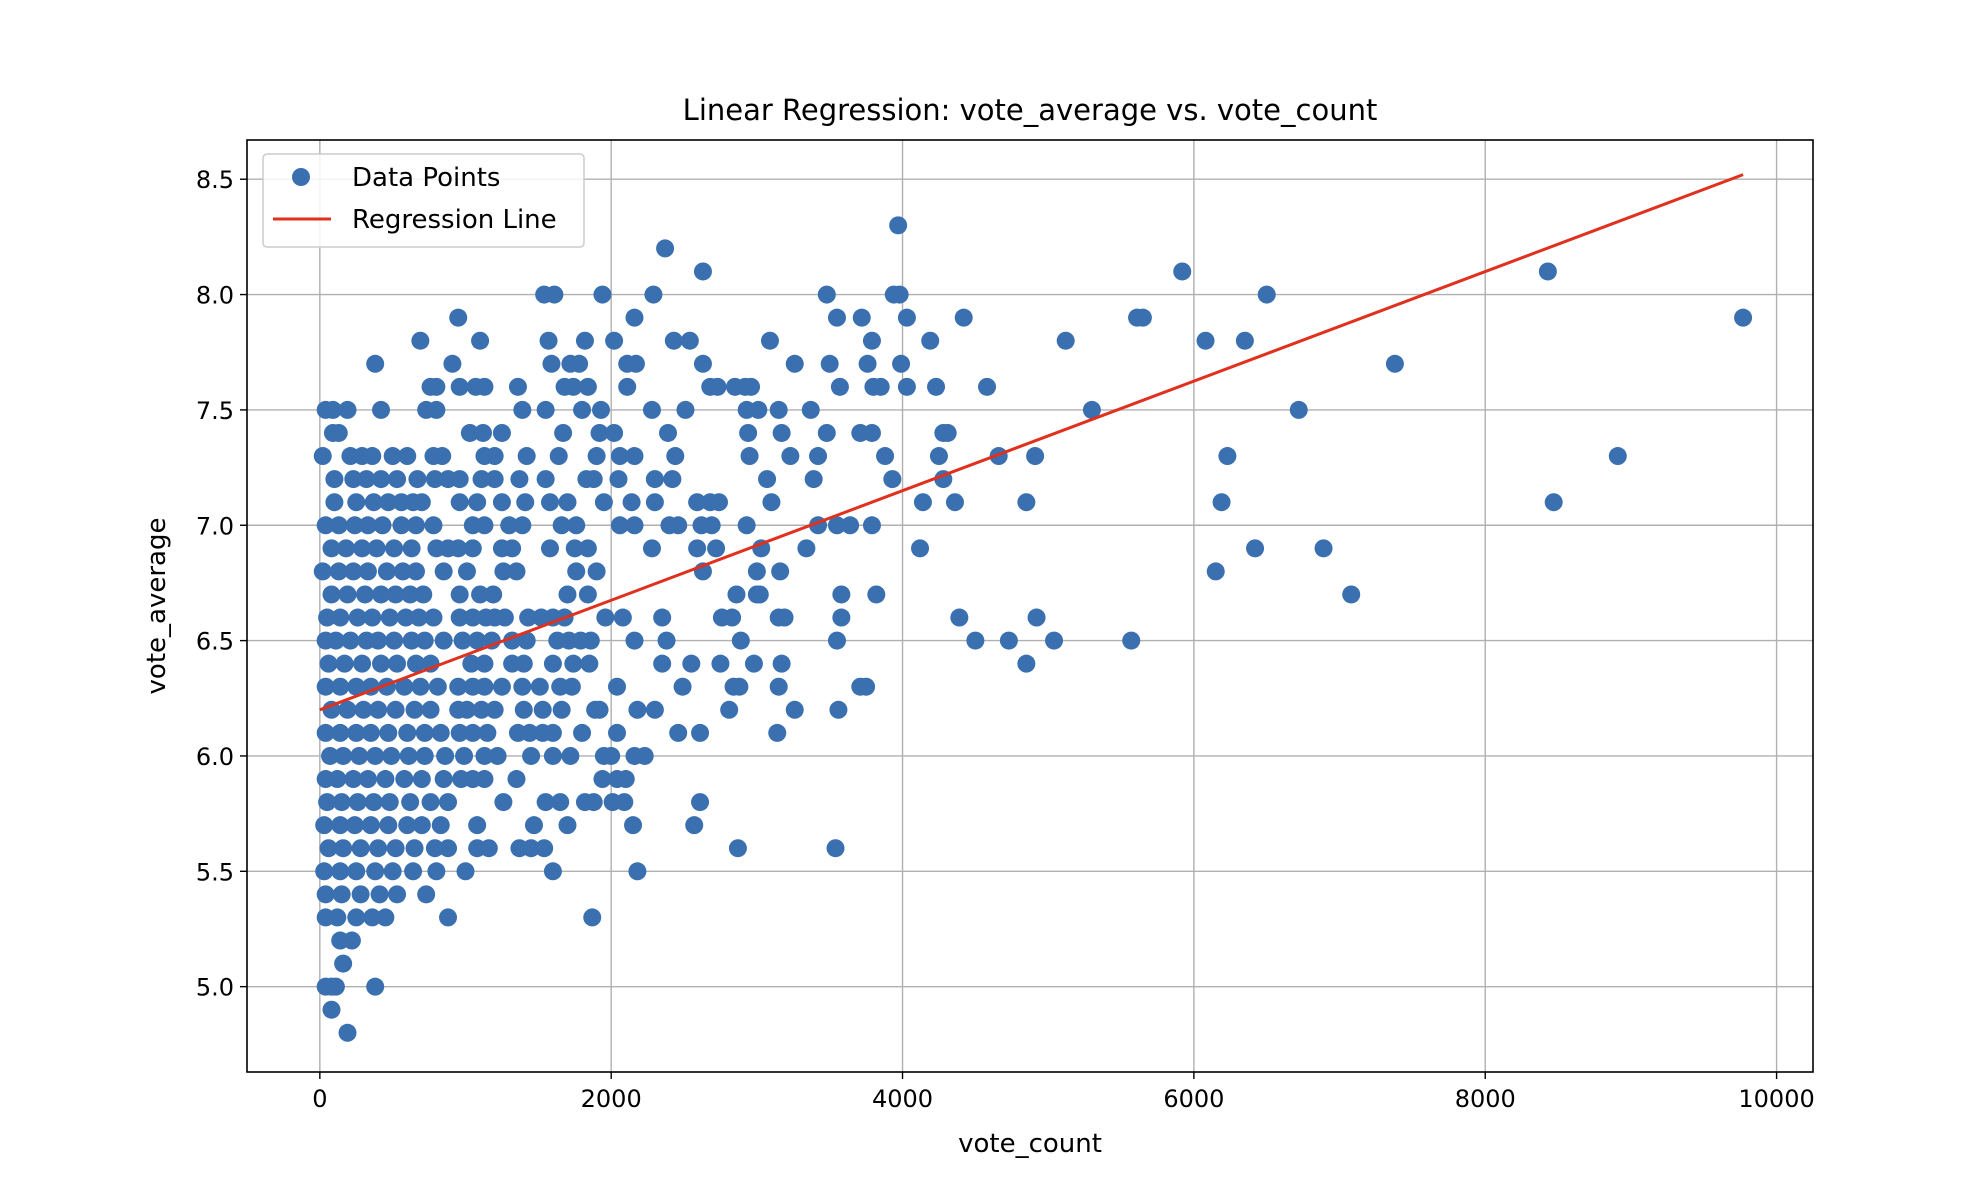 This screenshot has width=1988, height=1193. What do you see at coordinates (215, 872) in the screenshot?
I see `y-tick-label: 5.5` at bounding box center [215, 872].